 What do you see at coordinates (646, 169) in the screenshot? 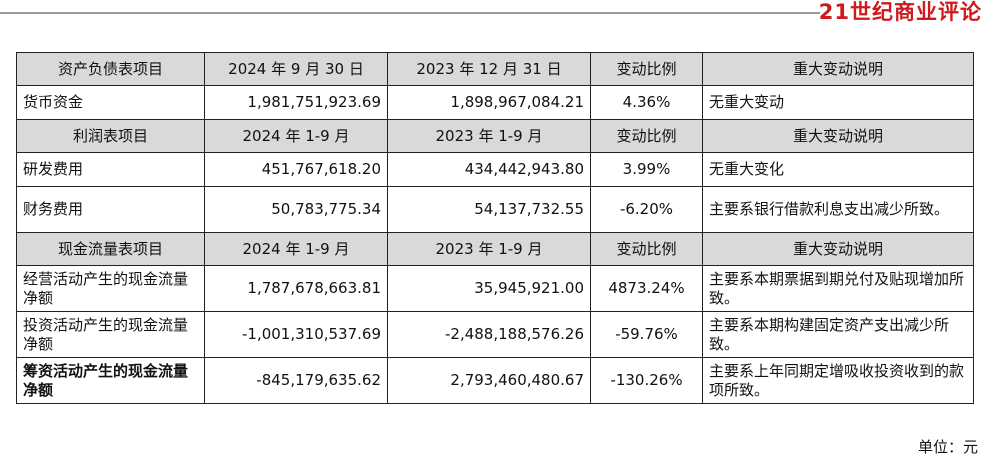
I see `row-change-ratio: 3.99%` at bounding box center [646, 169].